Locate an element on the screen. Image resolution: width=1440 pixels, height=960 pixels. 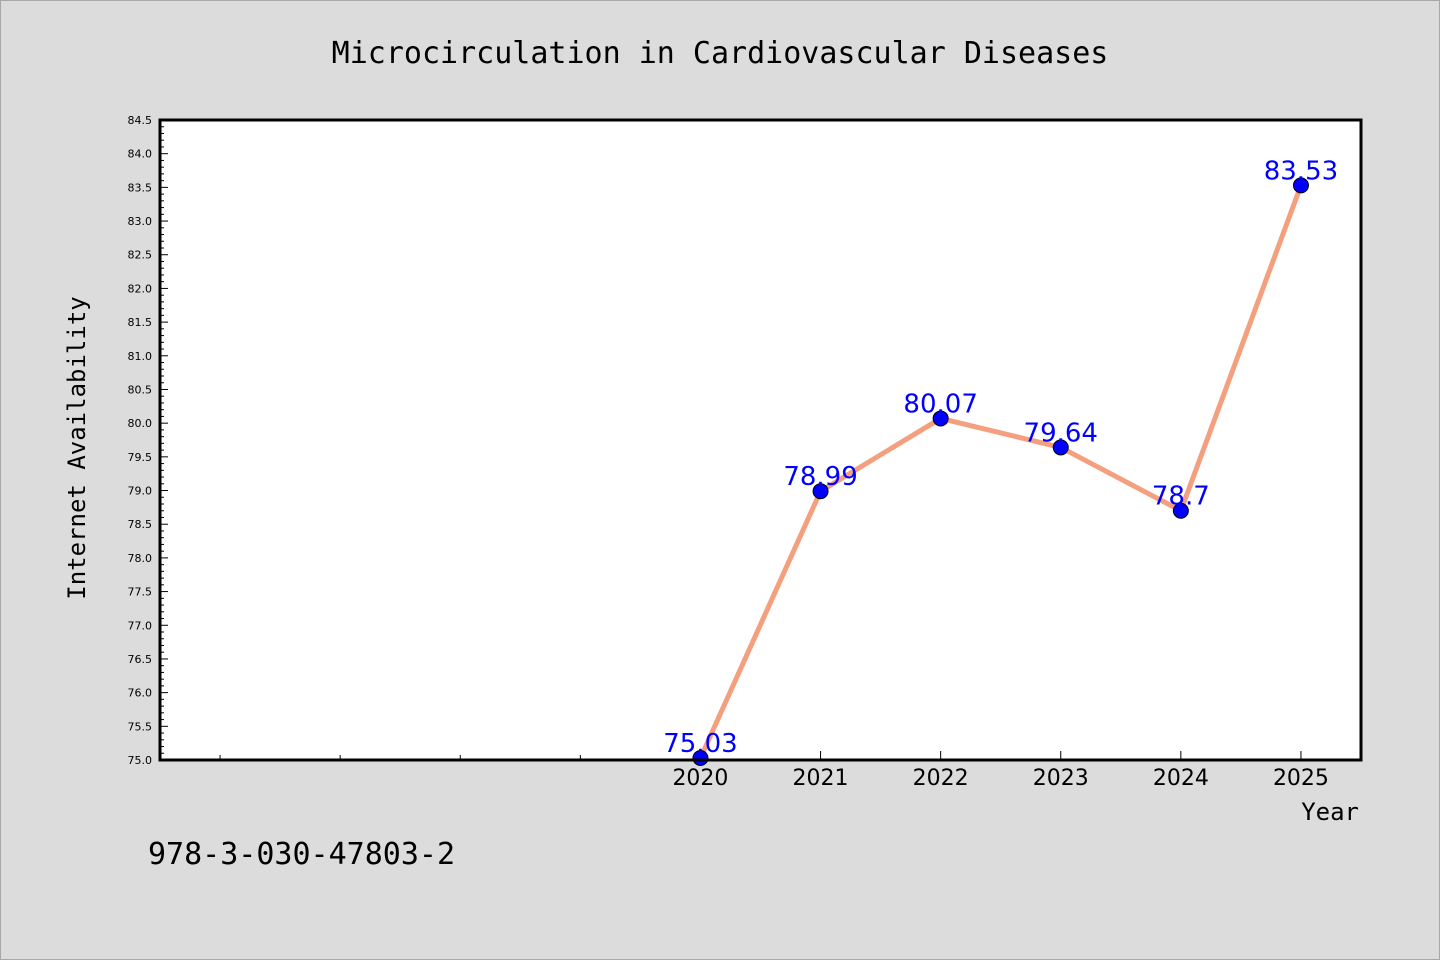
y-tick-label: 79.0 is located at coordinates (140, 491).